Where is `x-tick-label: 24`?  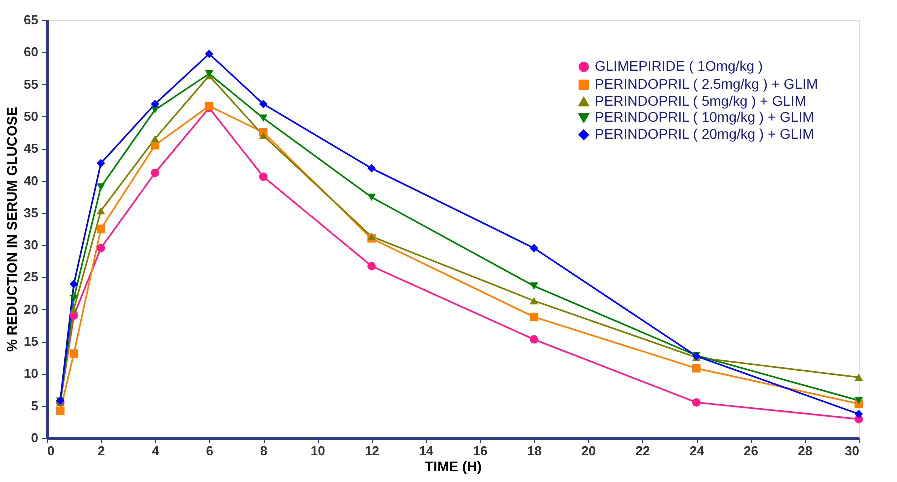
x-tick-label: 24 is located at coordinates (698, 451).